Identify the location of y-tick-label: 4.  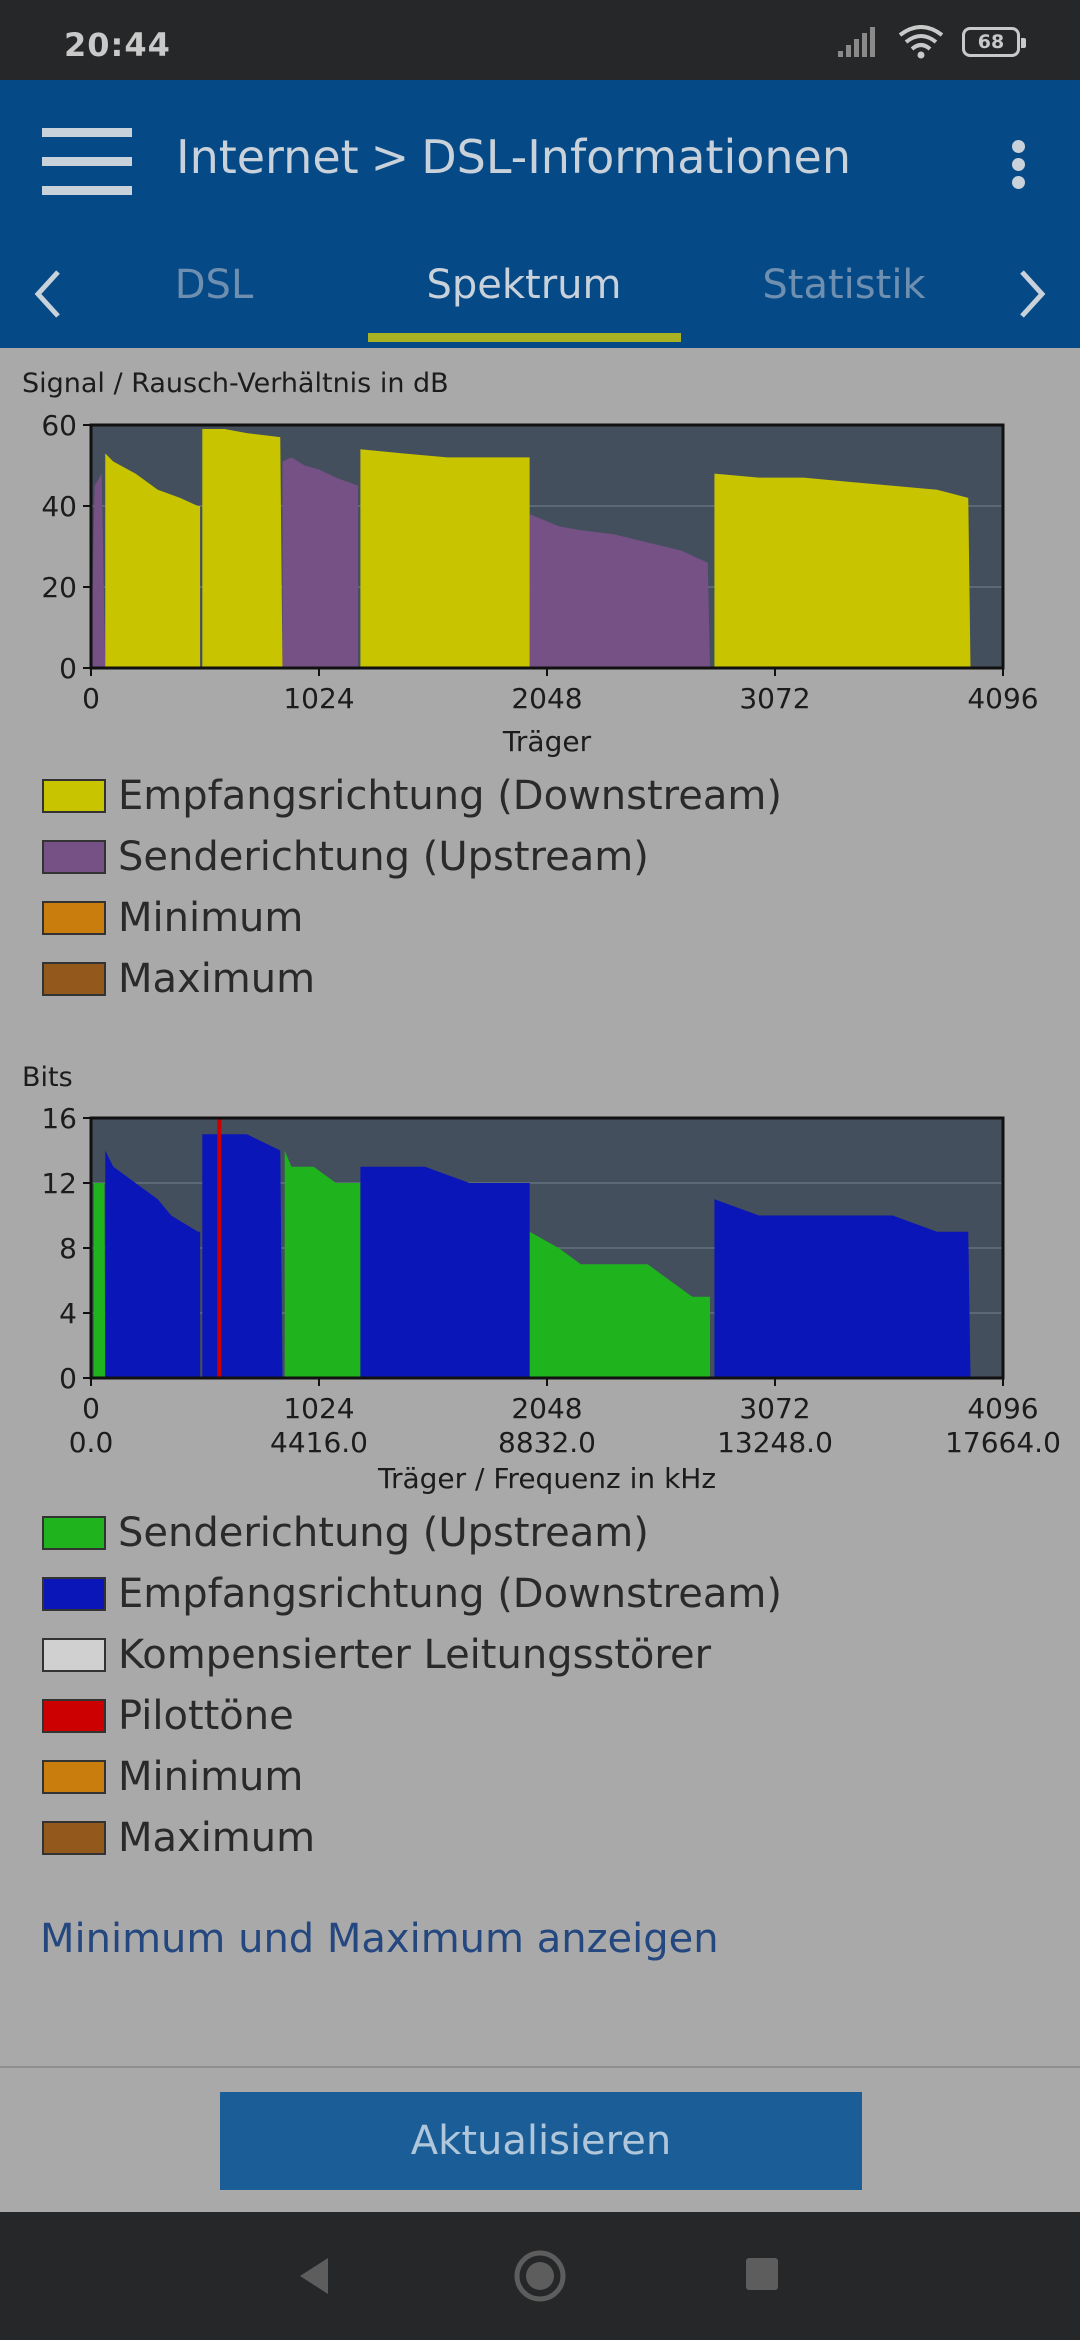
(68, 1313).